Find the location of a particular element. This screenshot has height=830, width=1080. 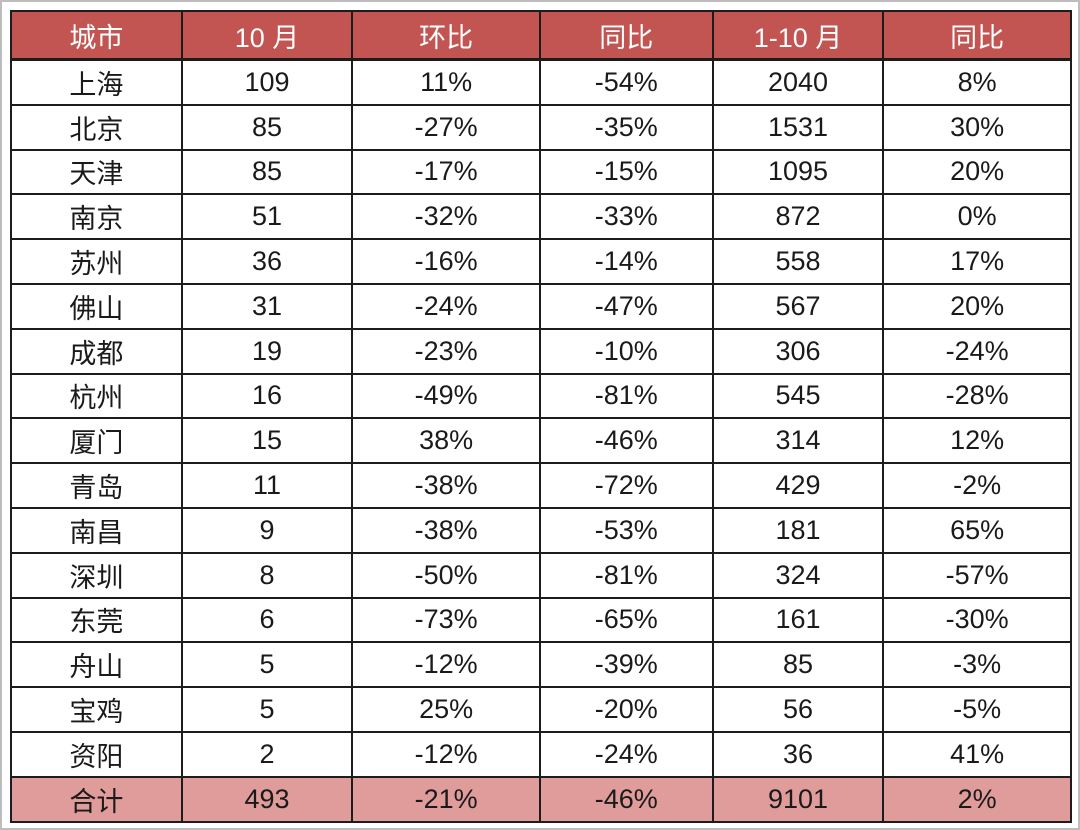

value-cell: 25% is located at coordinates (446, 709).